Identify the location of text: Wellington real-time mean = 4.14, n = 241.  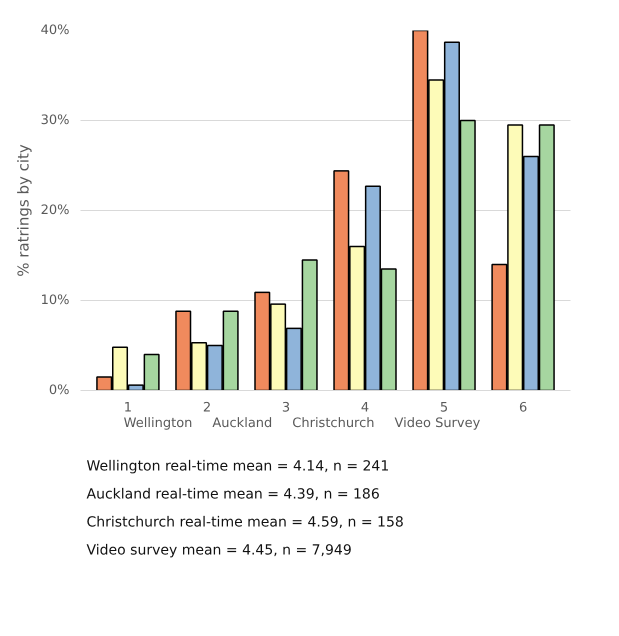
(238, 466).